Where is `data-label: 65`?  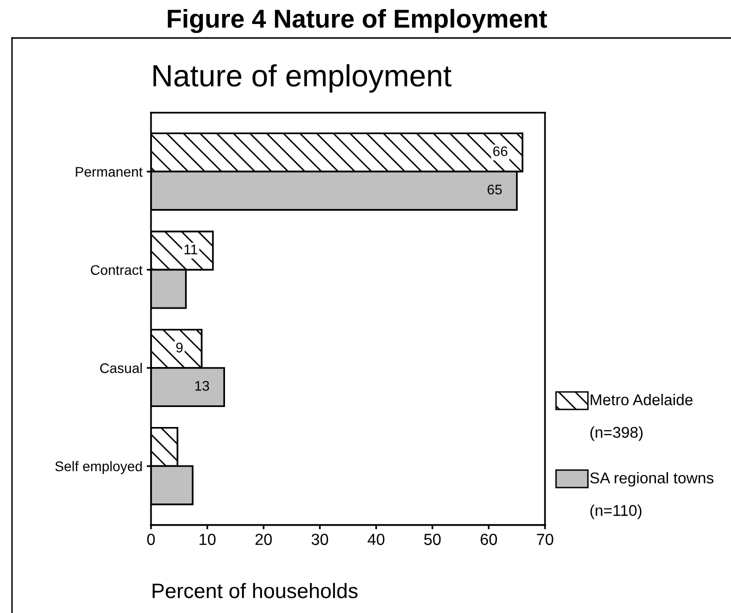 data-label: 65 is located at coordinates (495, 189).